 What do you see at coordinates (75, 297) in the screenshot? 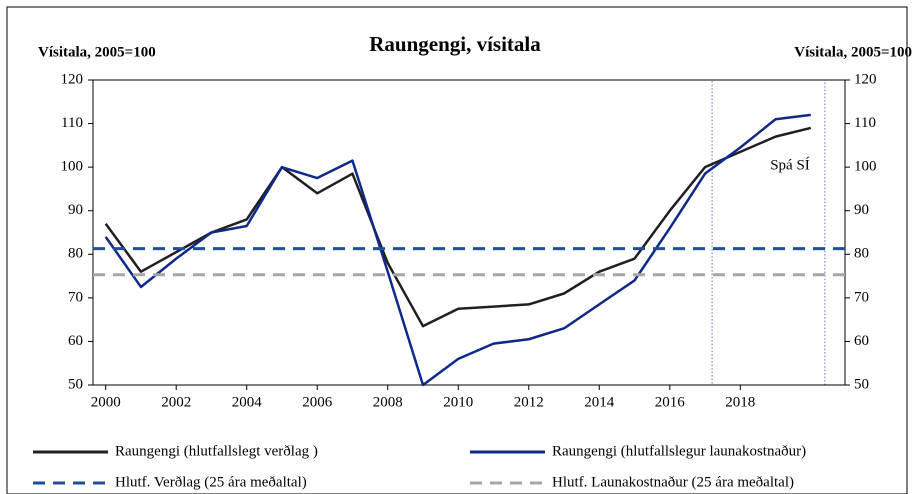
I see `y-tick-label: 70` at bounding box center [75, 297].